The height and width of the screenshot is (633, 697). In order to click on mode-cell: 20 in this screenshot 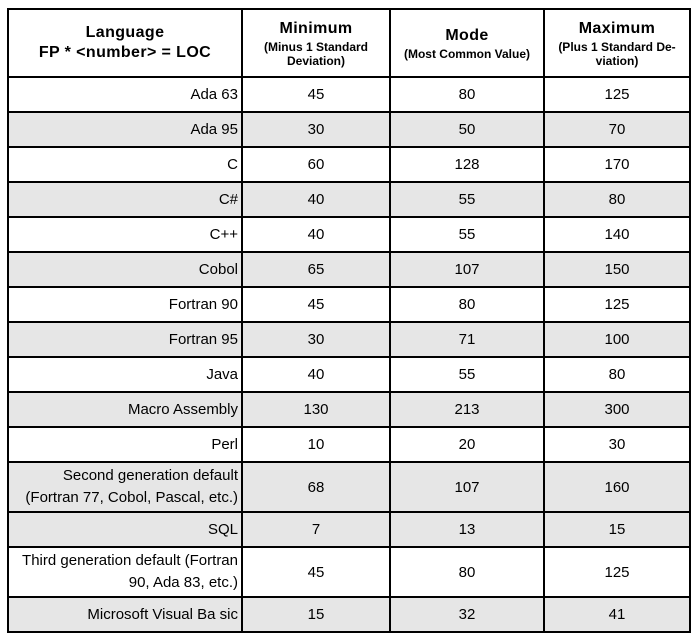, I will do `click(467, 444)`.